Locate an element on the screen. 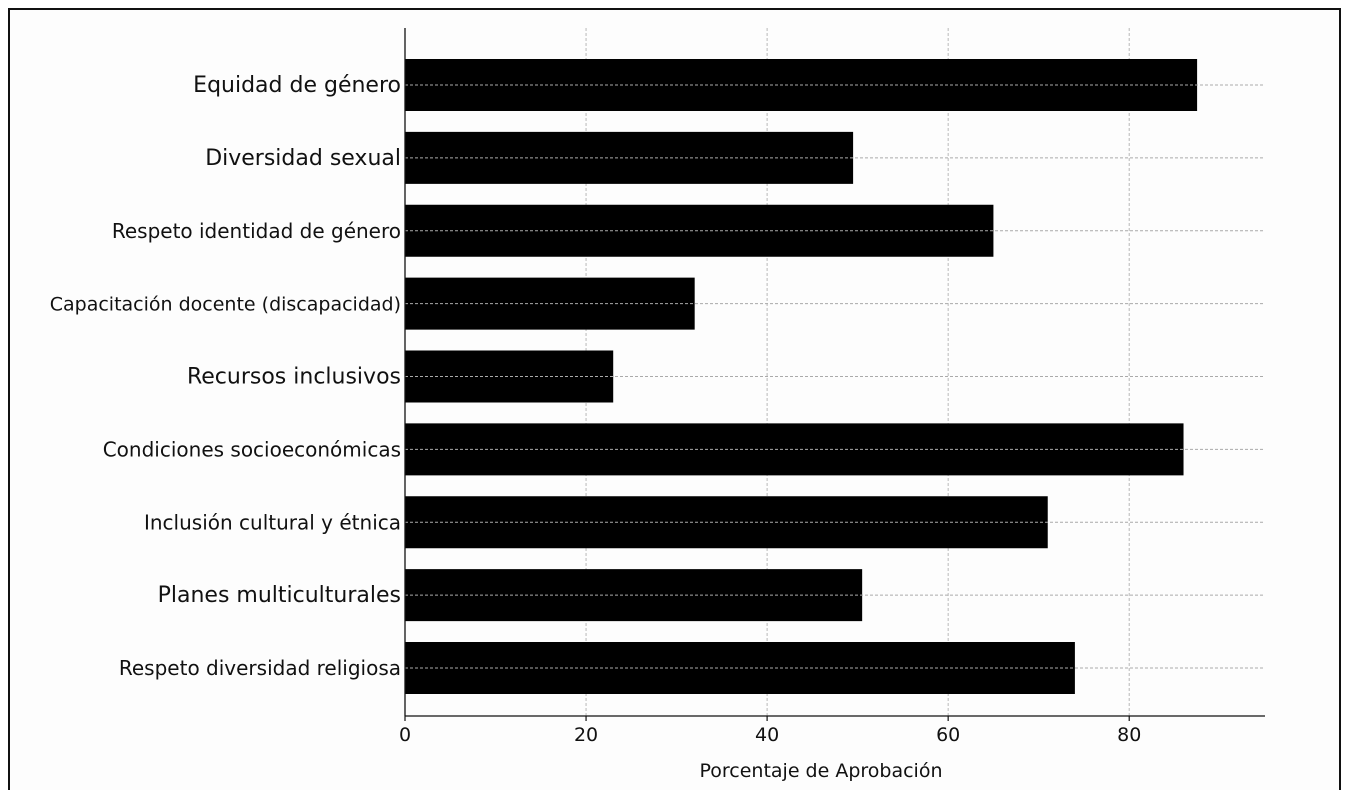 This screenshot has width=1347, height=790. category-label: Equidad de género is located at coordinates (297, 85).